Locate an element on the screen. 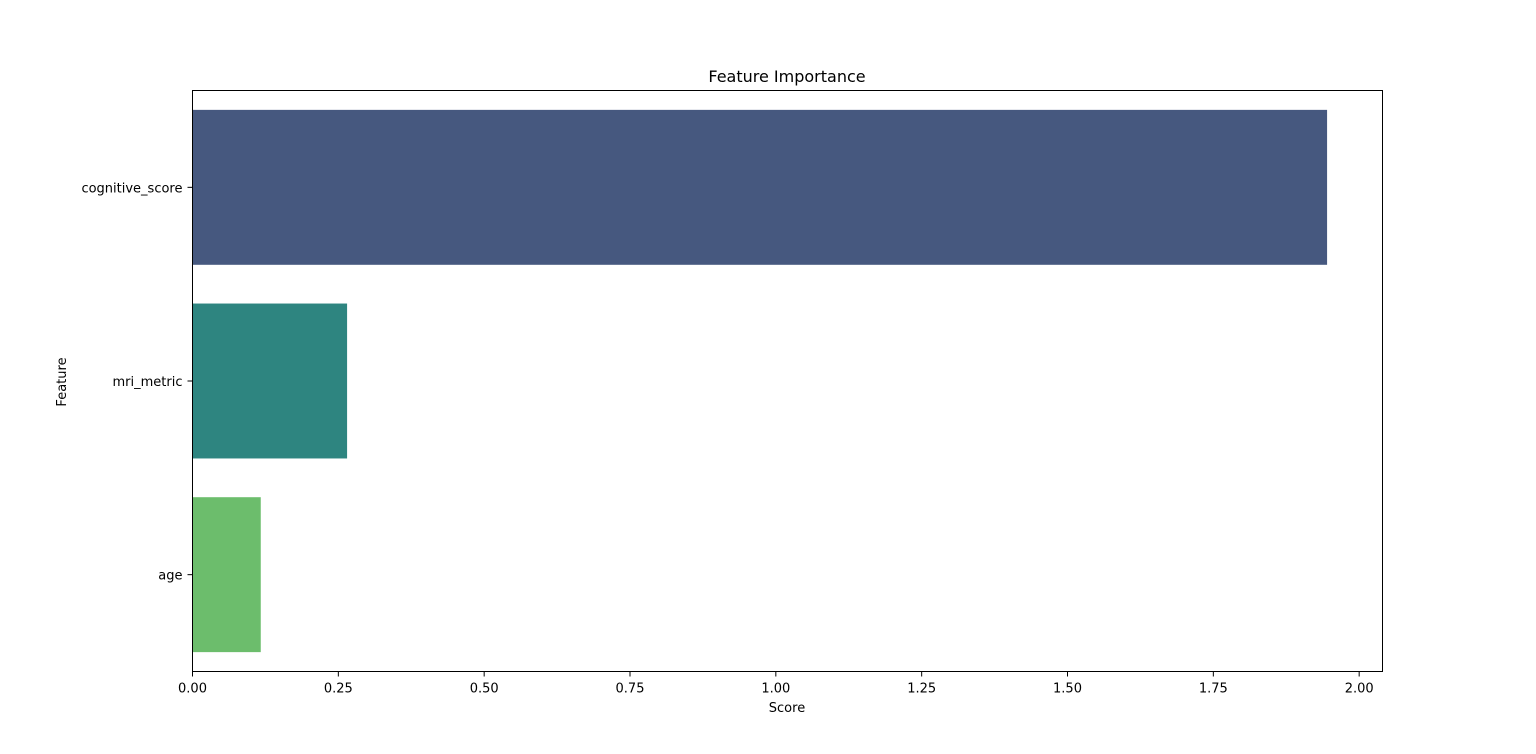 Image resolution: width=1536 pixels, height=754 pixels. y-axis-label: Feature is located at coordinates (62, 381).